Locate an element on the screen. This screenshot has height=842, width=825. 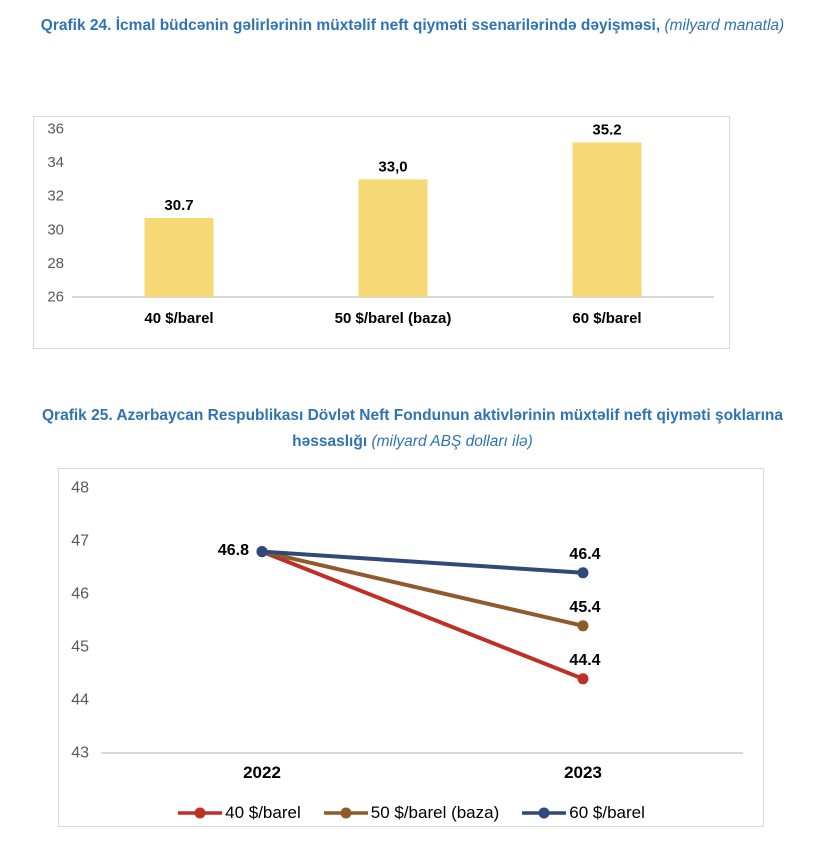
bar-value-label: 30.7 is located at coordinates (178, 205).